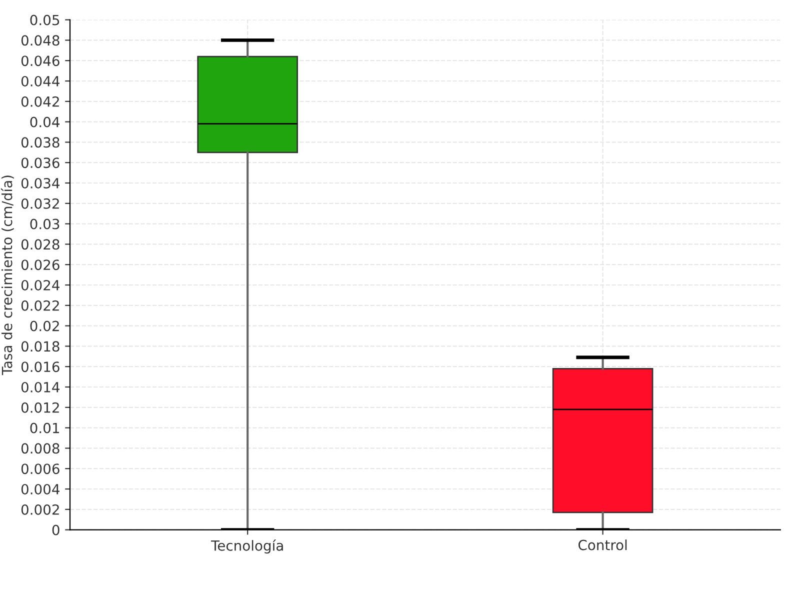 The image size is (800, 600). What do you see at coordinates (40, 407) in the screenshot?
I see `y-tick-label: 0.012` at bounding box center [40, 407].